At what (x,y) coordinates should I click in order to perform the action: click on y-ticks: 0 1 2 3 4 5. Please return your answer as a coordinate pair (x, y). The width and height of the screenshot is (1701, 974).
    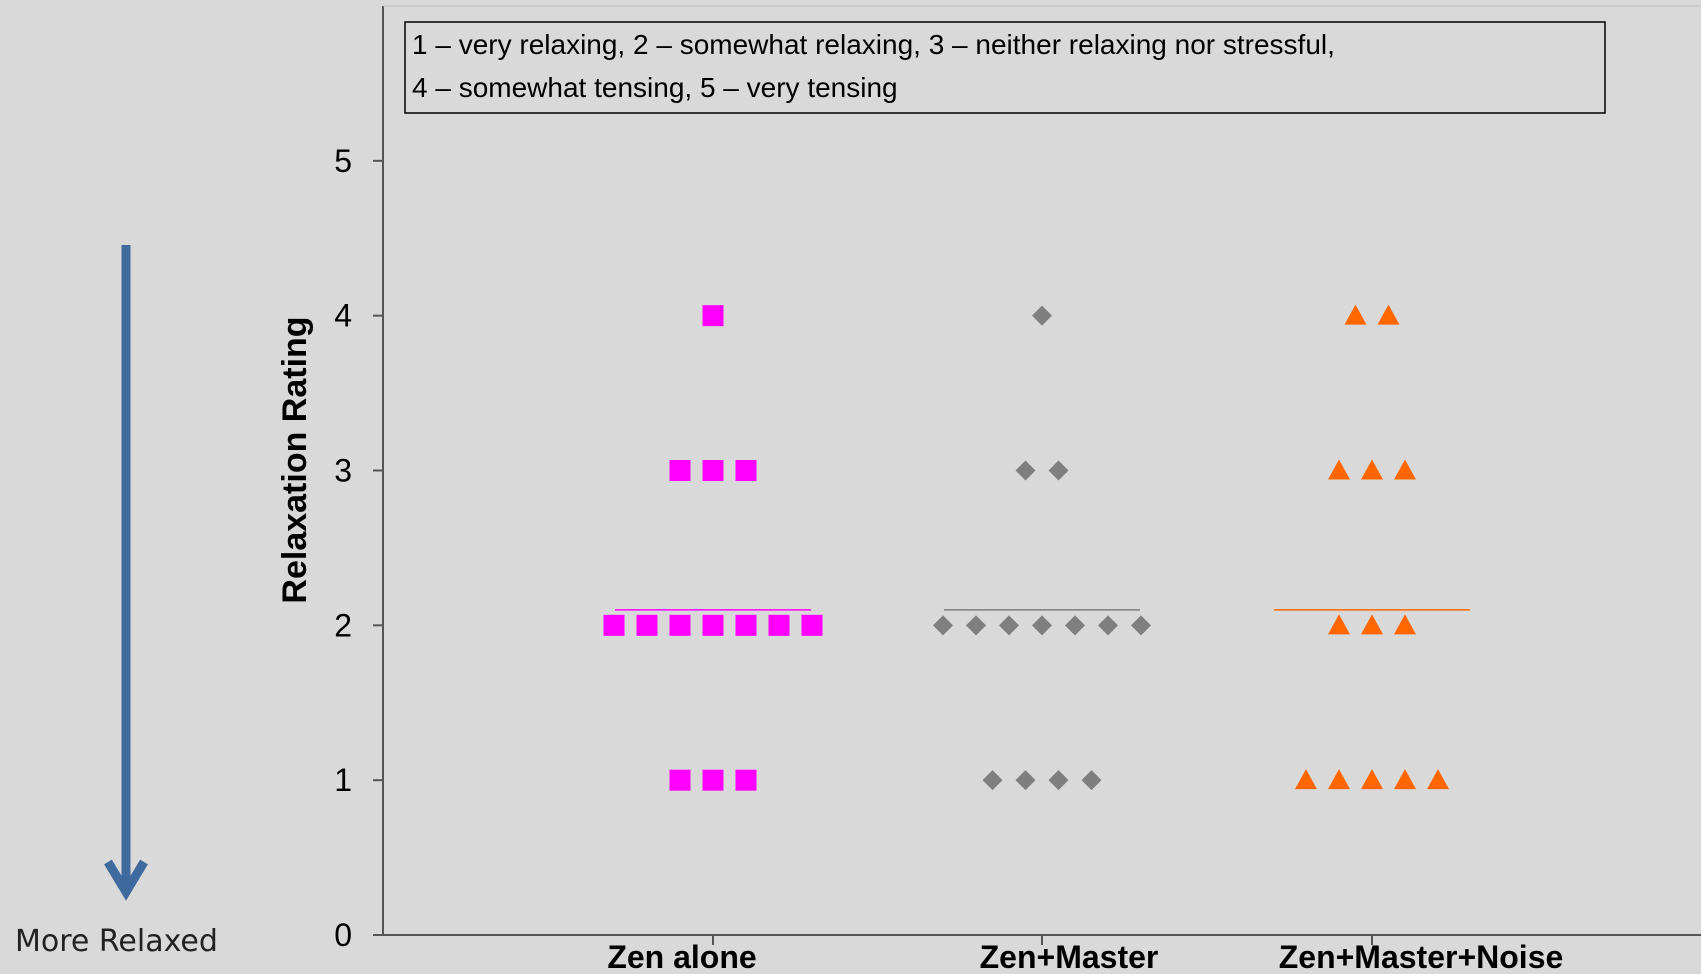
    Looking at the image, I should click on (358, 548).